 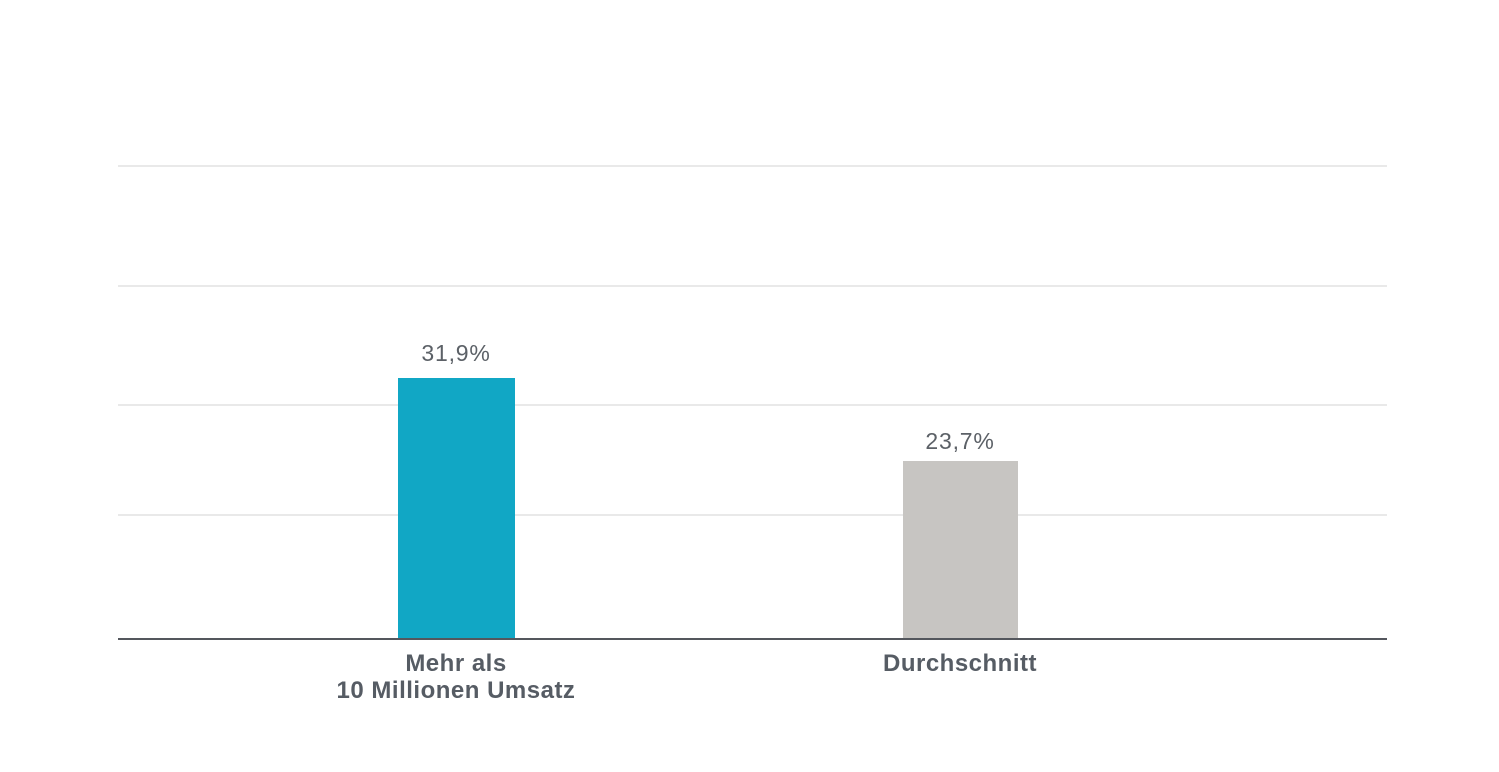 What do you see at coordinates (456, 663) in the screenshot?
I see `category-label-line: Mehr als` at bounding box center [456, 663].